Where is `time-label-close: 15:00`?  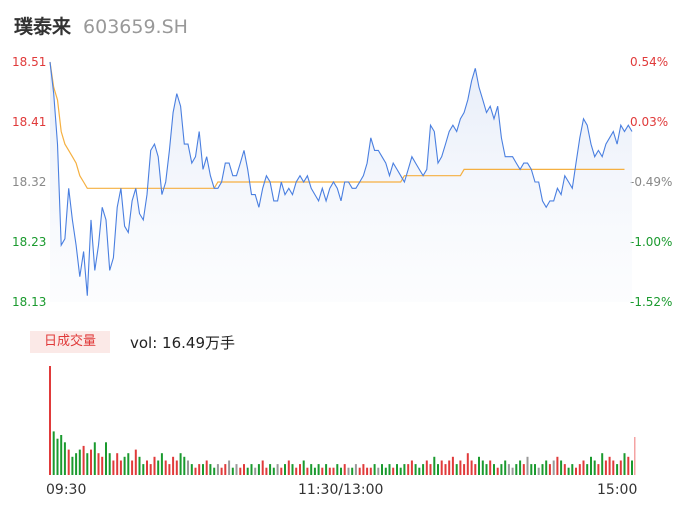 time-label-close: 15:00 is located at coordinates (617, 490).